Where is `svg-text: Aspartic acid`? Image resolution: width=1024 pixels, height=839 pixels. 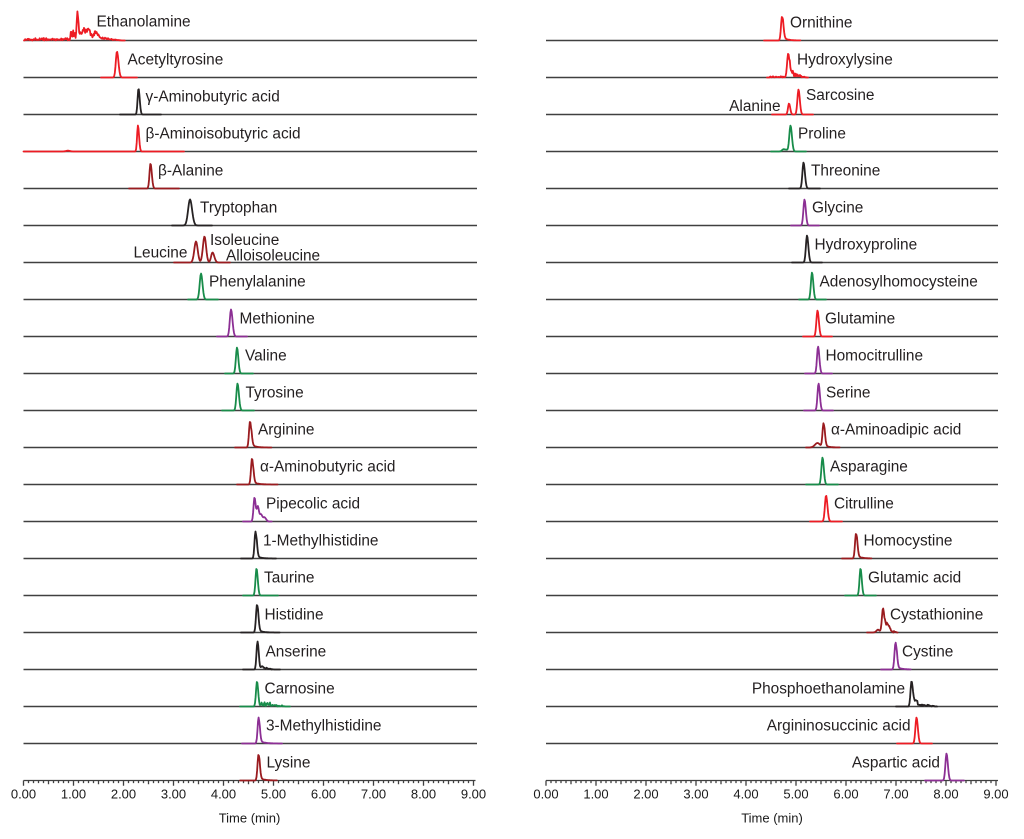 svg-text: Aspartic acid is located at coordinates (896, 762).